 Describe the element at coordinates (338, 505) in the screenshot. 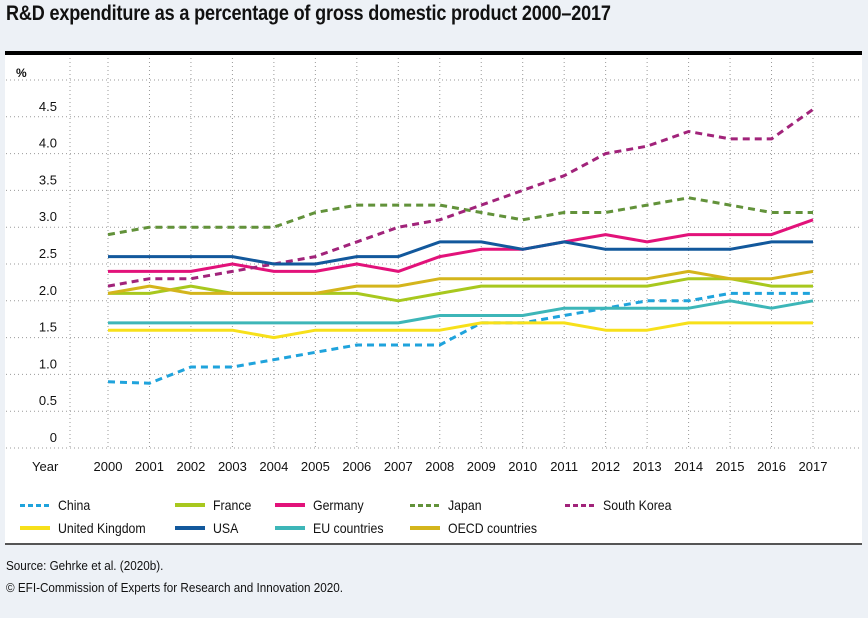

I see `legend-label: Germany` at that location.